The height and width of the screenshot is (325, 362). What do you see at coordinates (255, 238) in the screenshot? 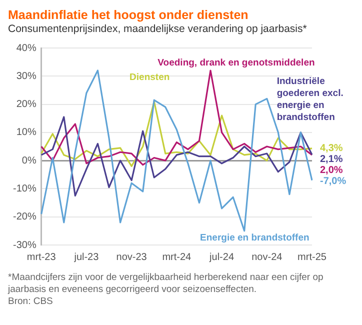
I see `series-label: Energie en brandstoffen` at bounding box center [255, 238].